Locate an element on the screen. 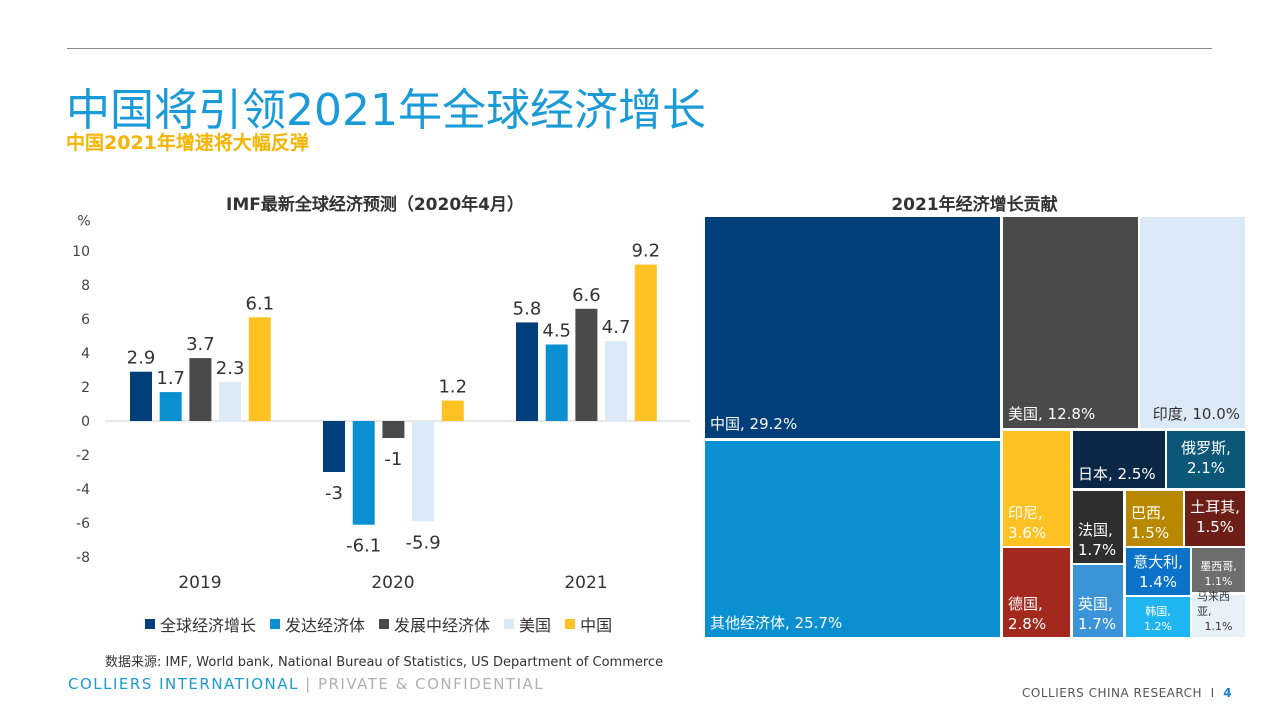  treemap-cell: 法国, 1.7% is located at coordinates (1098, 527).